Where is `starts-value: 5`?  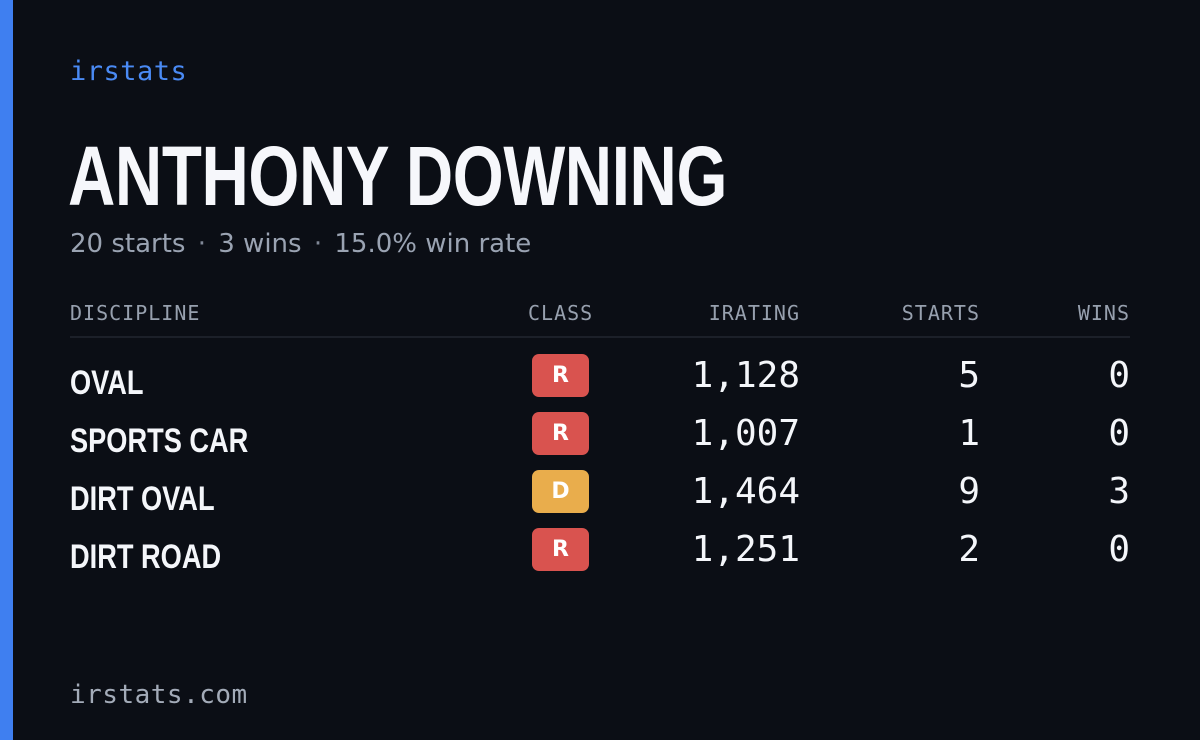 starts-value: 5 is located at coordinates (969, 375).